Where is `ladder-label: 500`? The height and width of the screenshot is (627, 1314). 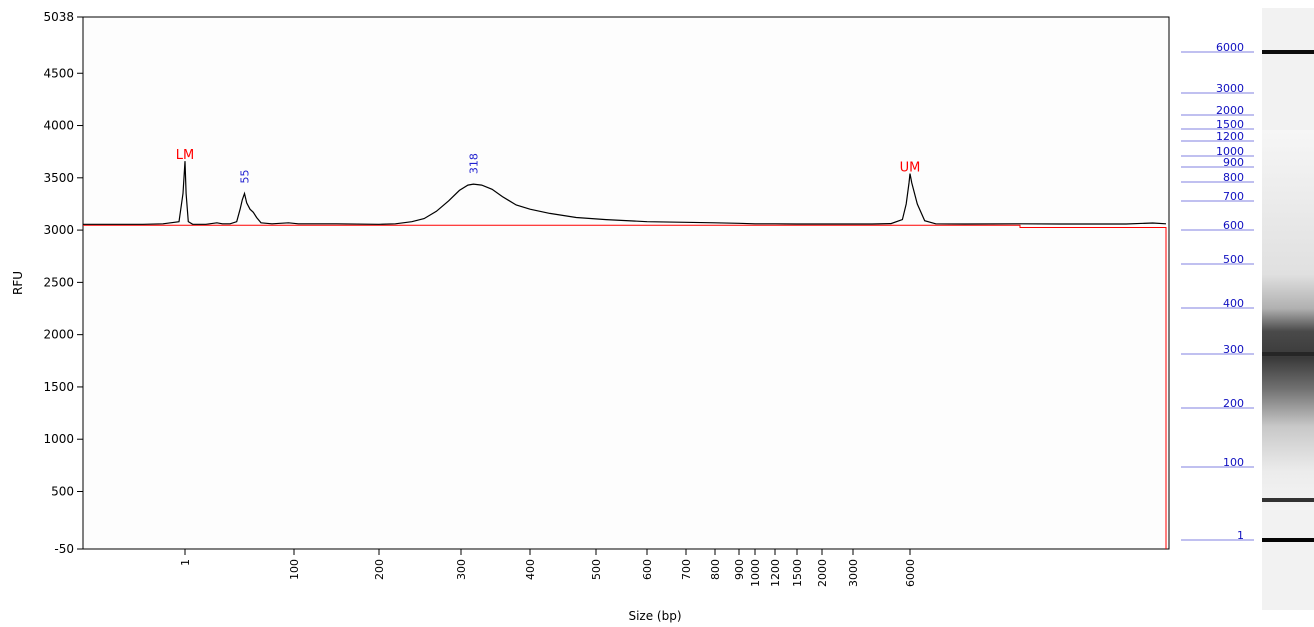
ladder-label: 500 is located at coordinates (1233, 259).